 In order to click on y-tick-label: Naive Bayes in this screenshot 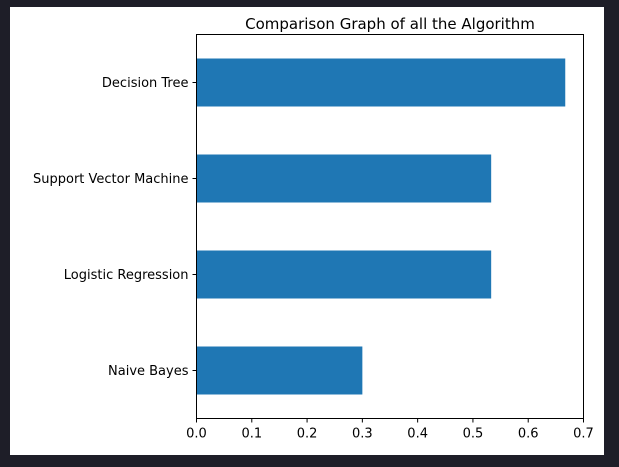, I will do `click(148, 371)`.